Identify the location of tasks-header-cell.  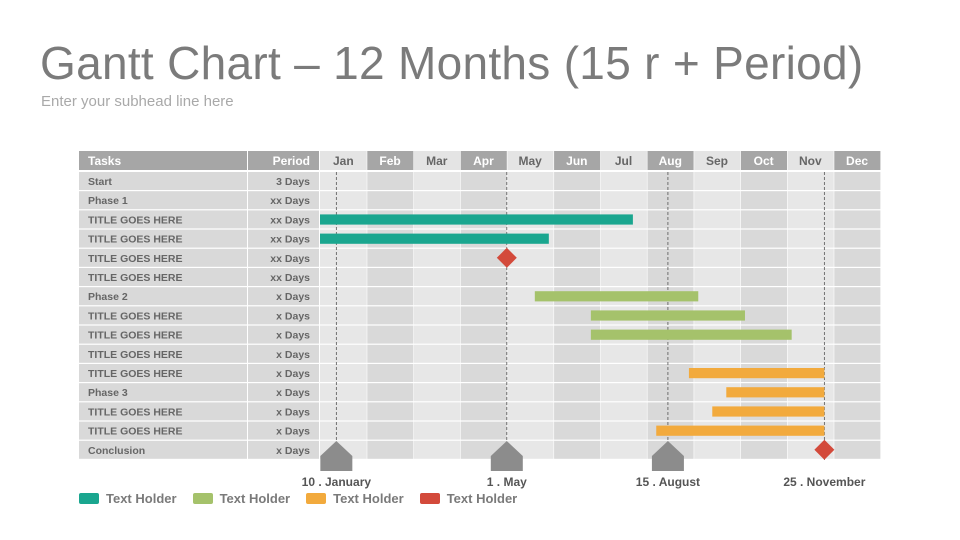
(163, 160).